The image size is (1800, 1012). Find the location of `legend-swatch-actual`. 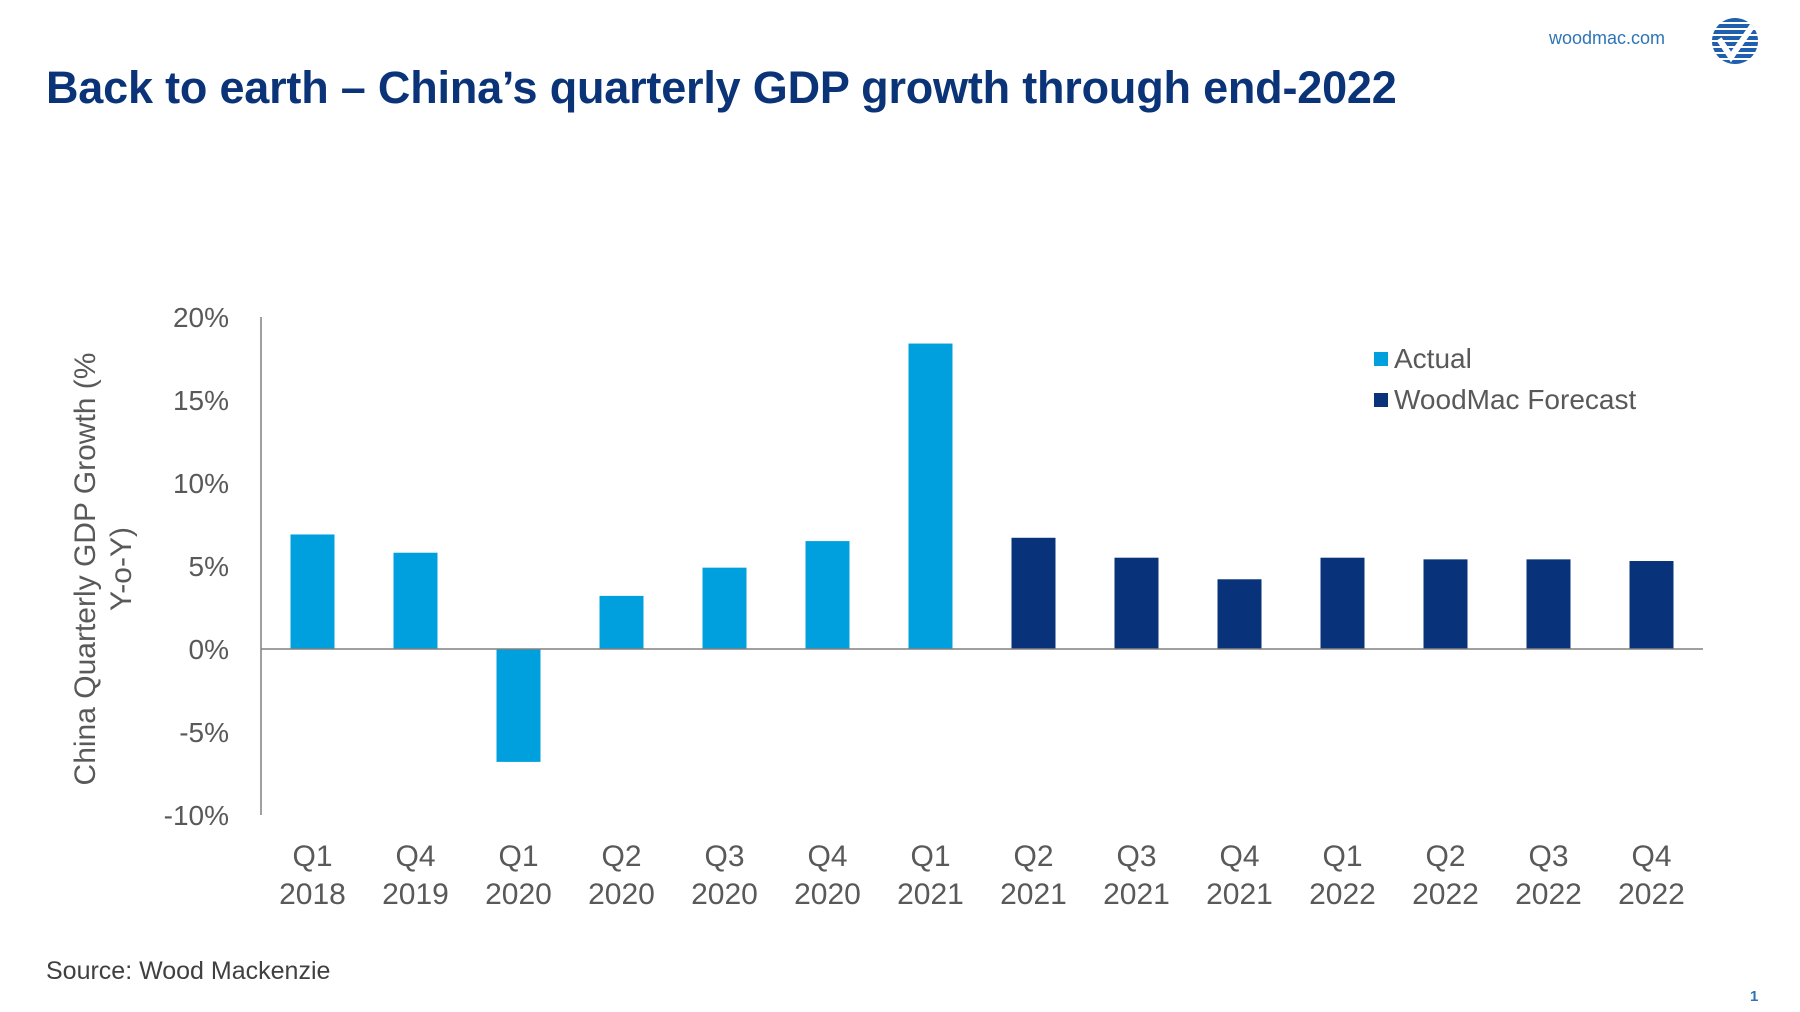

legend-swatch-actual is located at coordinates (1381, 359).